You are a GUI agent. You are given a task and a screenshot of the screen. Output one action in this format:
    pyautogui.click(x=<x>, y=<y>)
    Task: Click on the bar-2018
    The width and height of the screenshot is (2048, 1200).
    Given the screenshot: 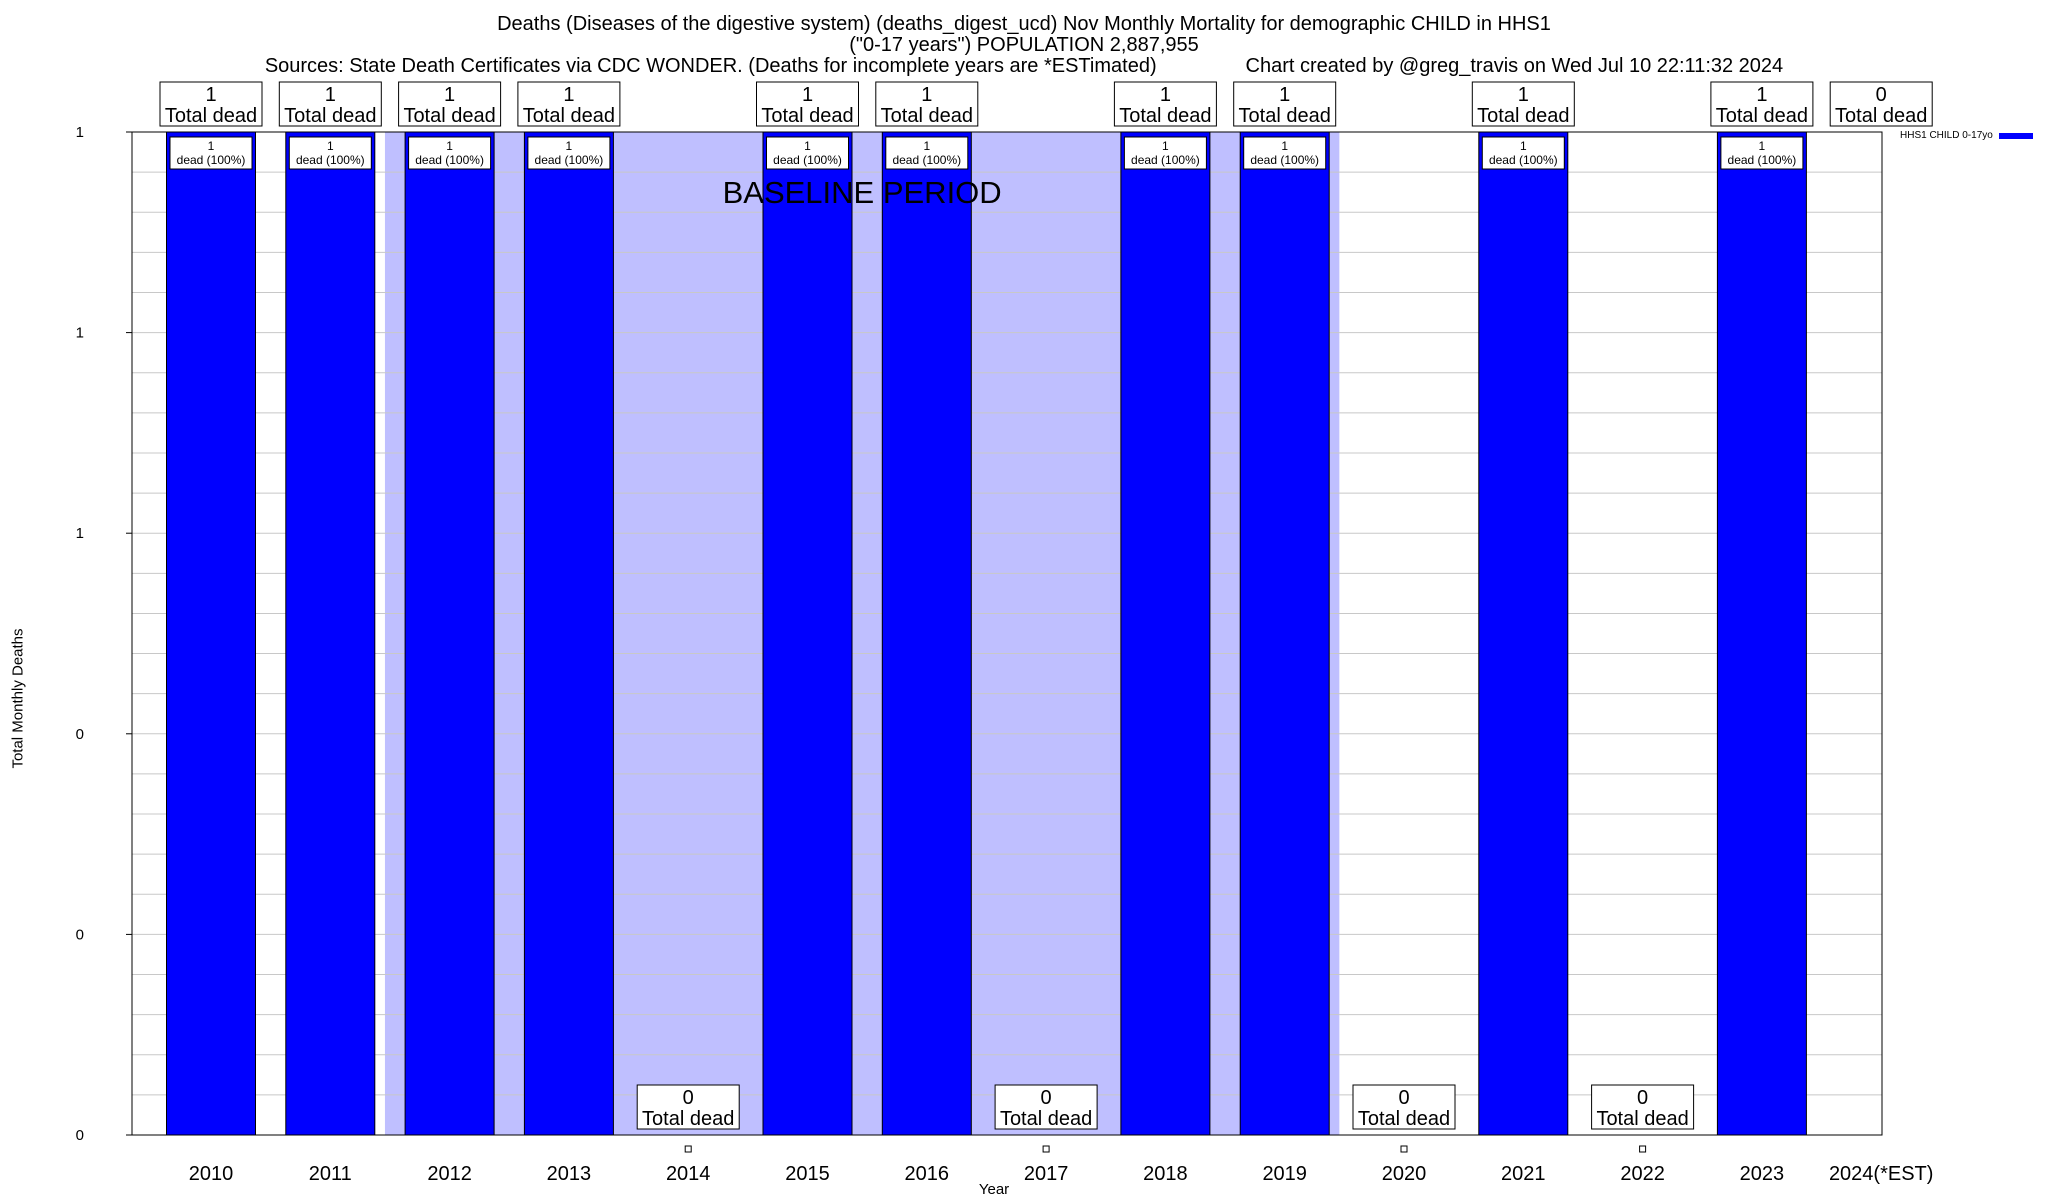 What is the action you would take?
    pyautogui.click(x=1165, y=633)
    